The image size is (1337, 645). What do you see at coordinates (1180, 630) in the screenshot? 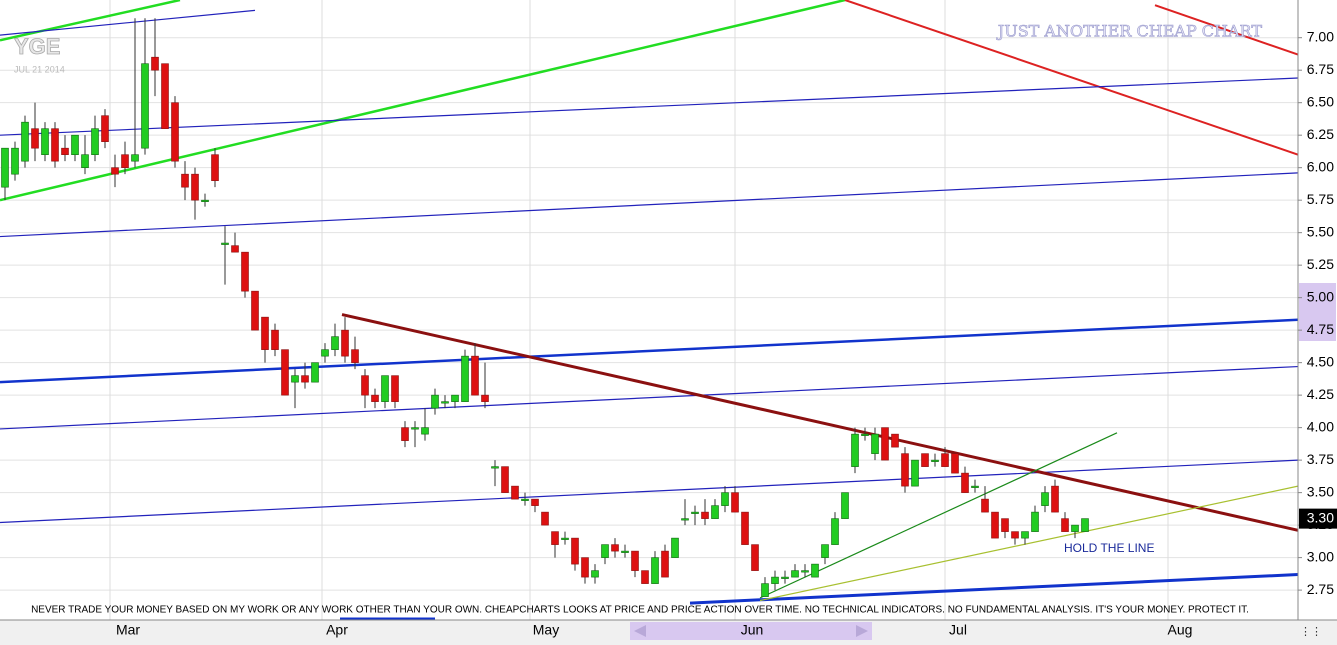
I see `x-tick-label: Aug` at bounding box center [1180, 630].